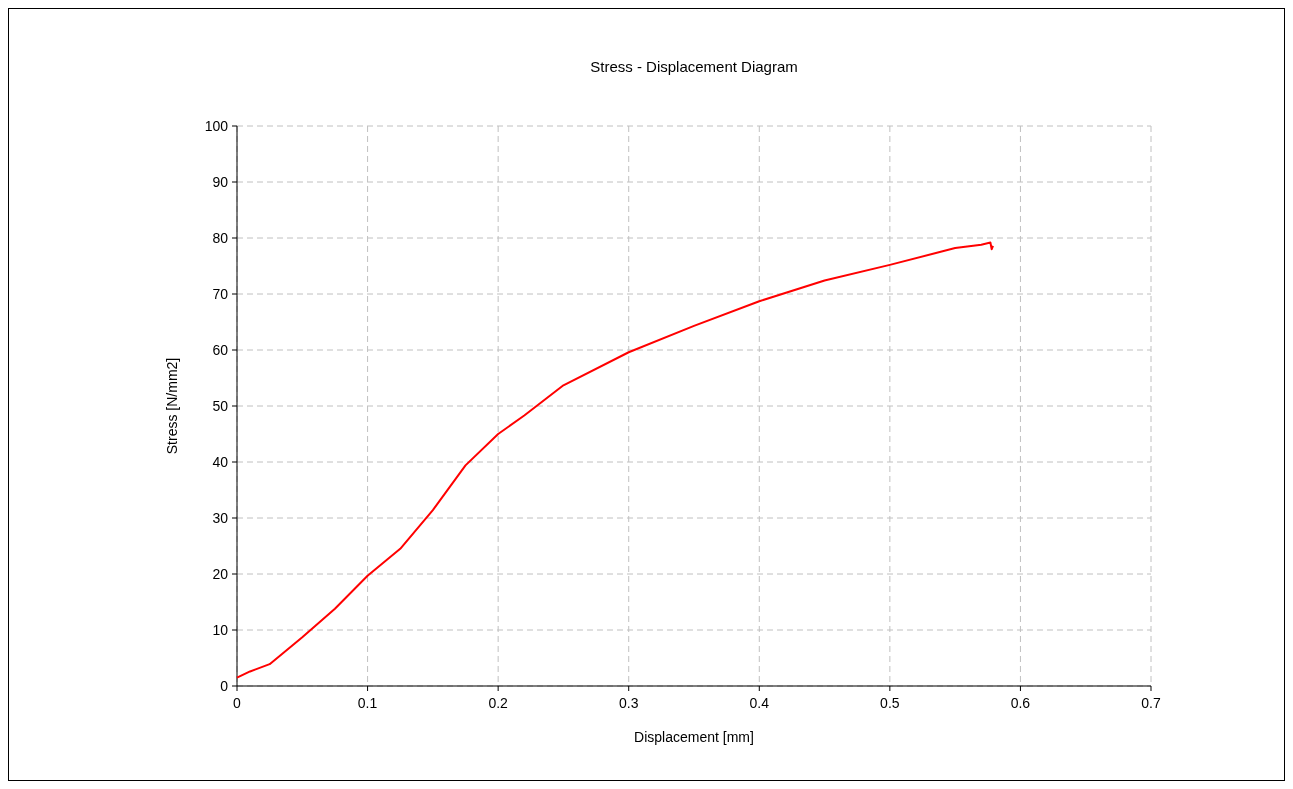 This screenshot has height=789, width=1293. I want to click on x-tick-label: 0.5, so click(890, 703).